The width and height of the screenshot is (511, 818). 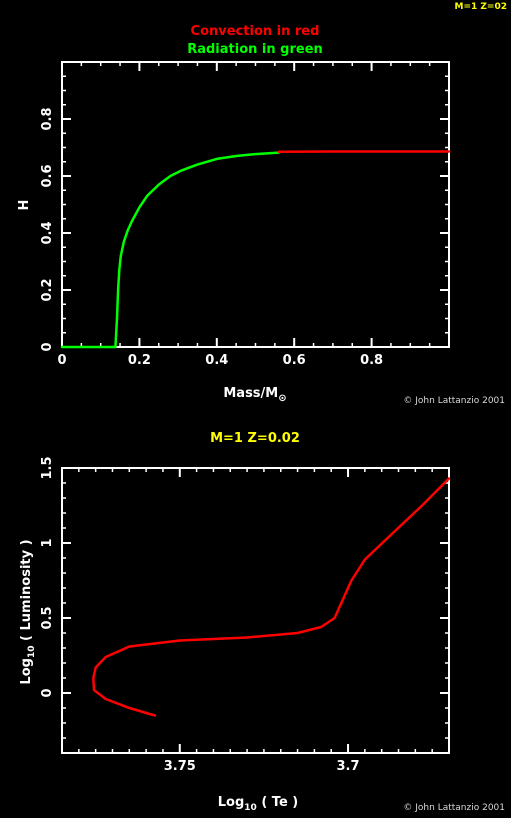 What do you see at coordinates (26, 592) in the screenshot?
I see `chart2-ylabel-rest: ( Luminosity )` at bounding box center [26, 592].